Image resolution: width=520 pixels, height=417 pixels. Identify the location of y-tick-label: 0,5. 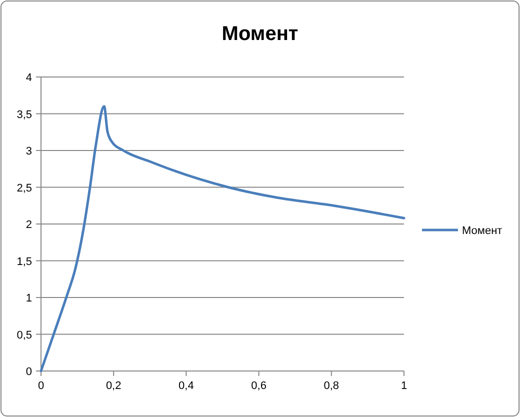
(24, 335).